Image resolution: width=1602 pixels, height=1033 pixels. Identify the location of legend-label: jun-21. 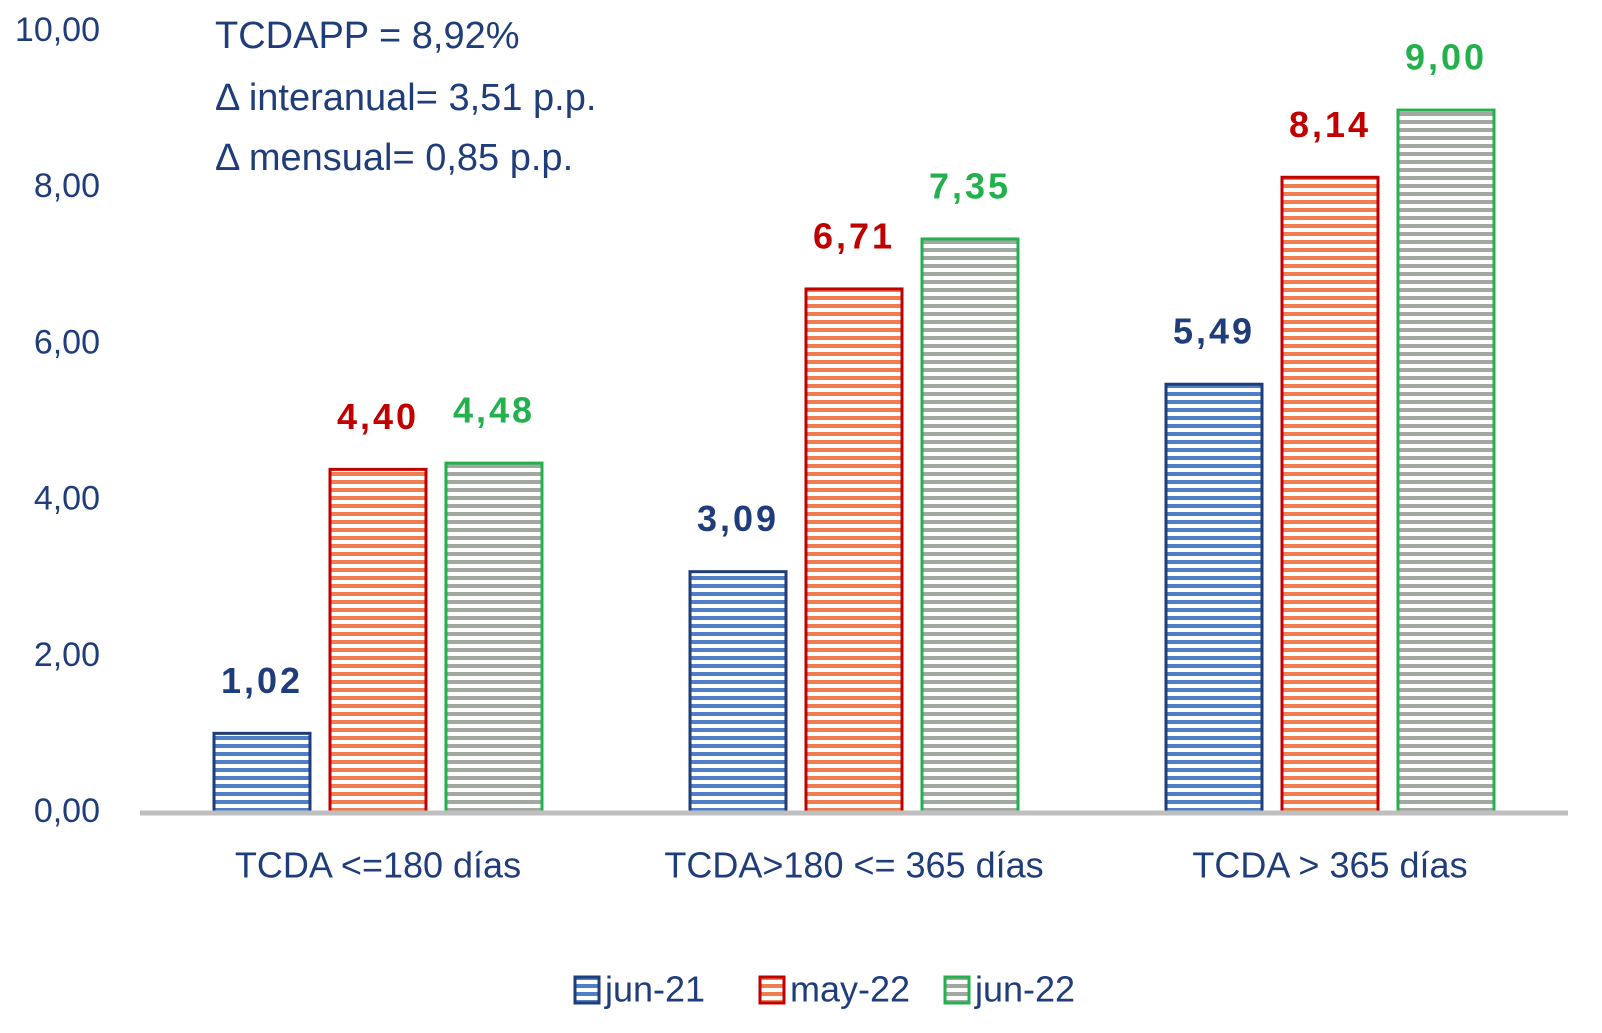
(654, 989).